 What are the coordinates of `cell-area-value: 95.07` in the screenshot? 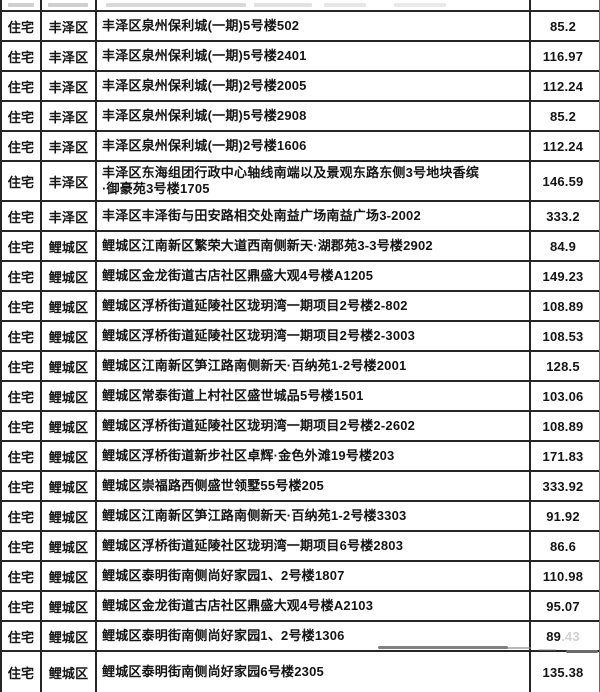 It's located at (563, 606).